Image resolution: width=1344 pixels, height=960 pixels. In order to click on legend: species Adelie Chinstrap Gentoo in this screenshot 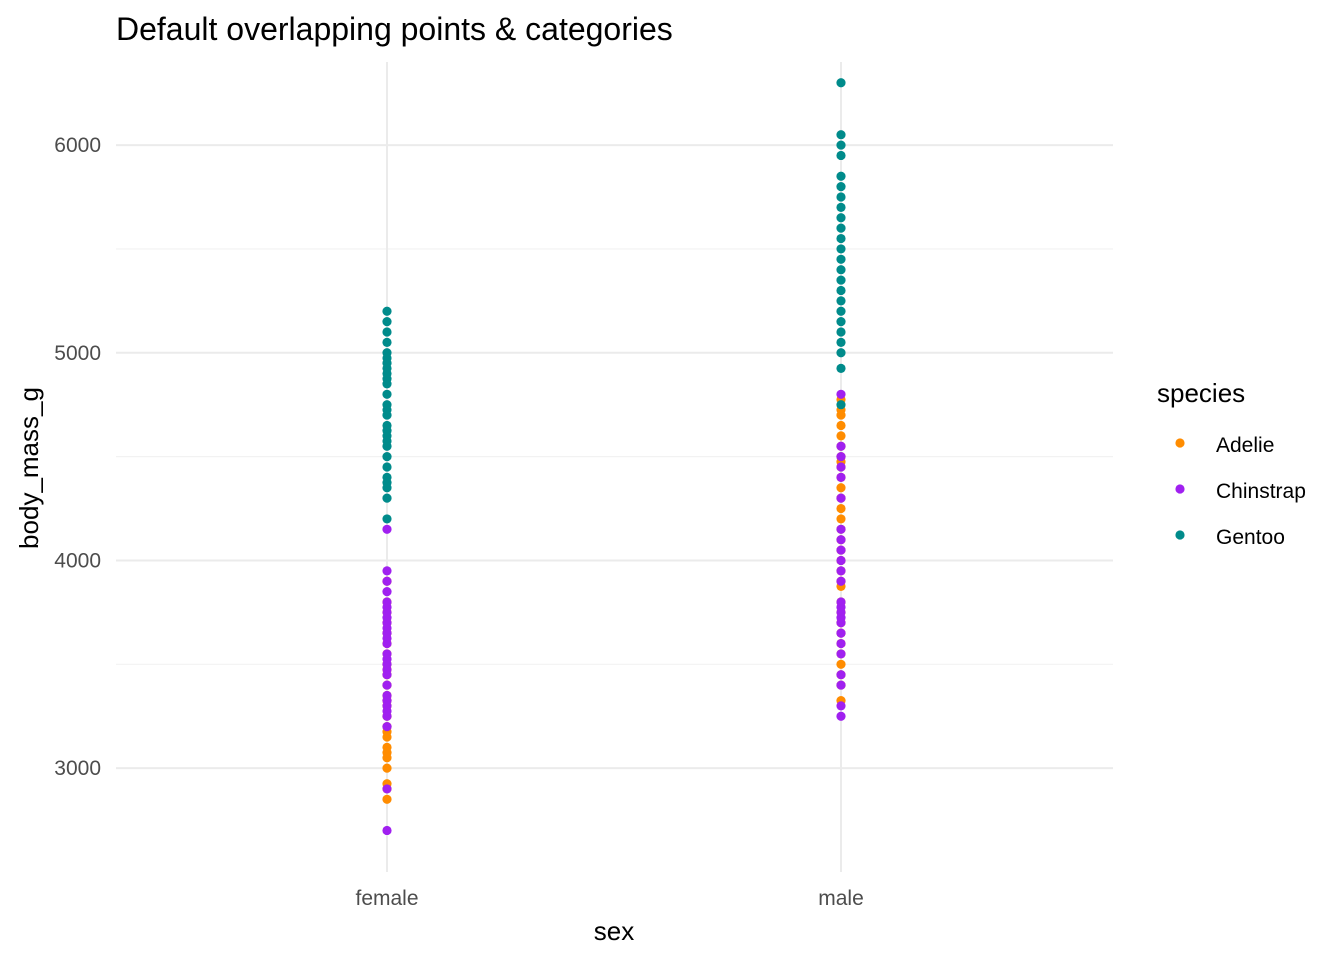, I will do `click(1231, 463)`.